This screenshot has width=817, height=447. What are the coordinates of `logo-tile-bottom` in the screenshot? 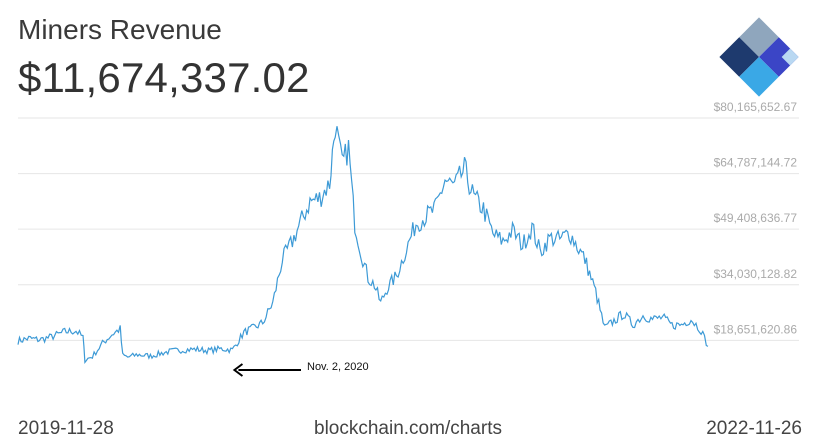 It's located at (759, 77).